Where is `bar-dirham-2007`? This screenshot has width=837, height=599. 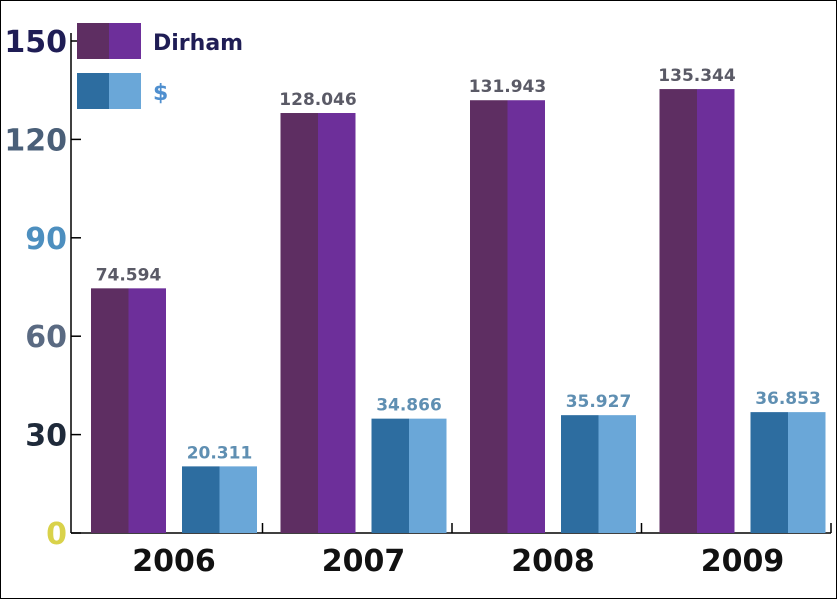
bar-dirham-2007 is located at coordinates (299, 323).